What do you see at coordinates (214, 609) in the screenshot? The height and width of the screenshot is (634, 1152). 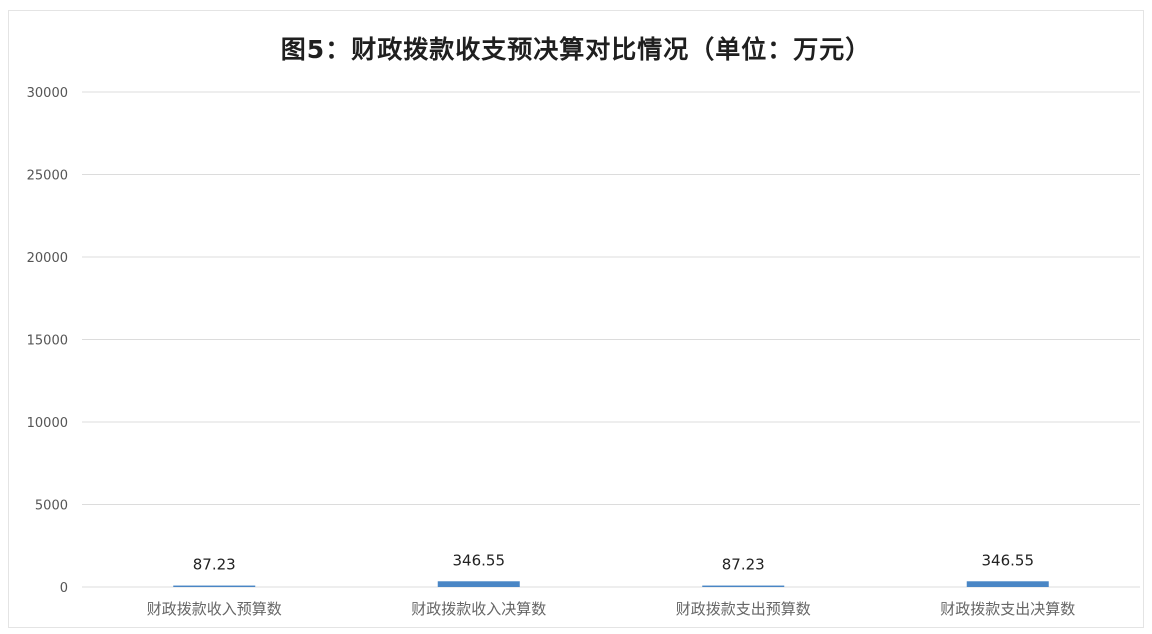 I see `x-tick-label: 财政拨款收入预算数` at bounding box center [214, 609].